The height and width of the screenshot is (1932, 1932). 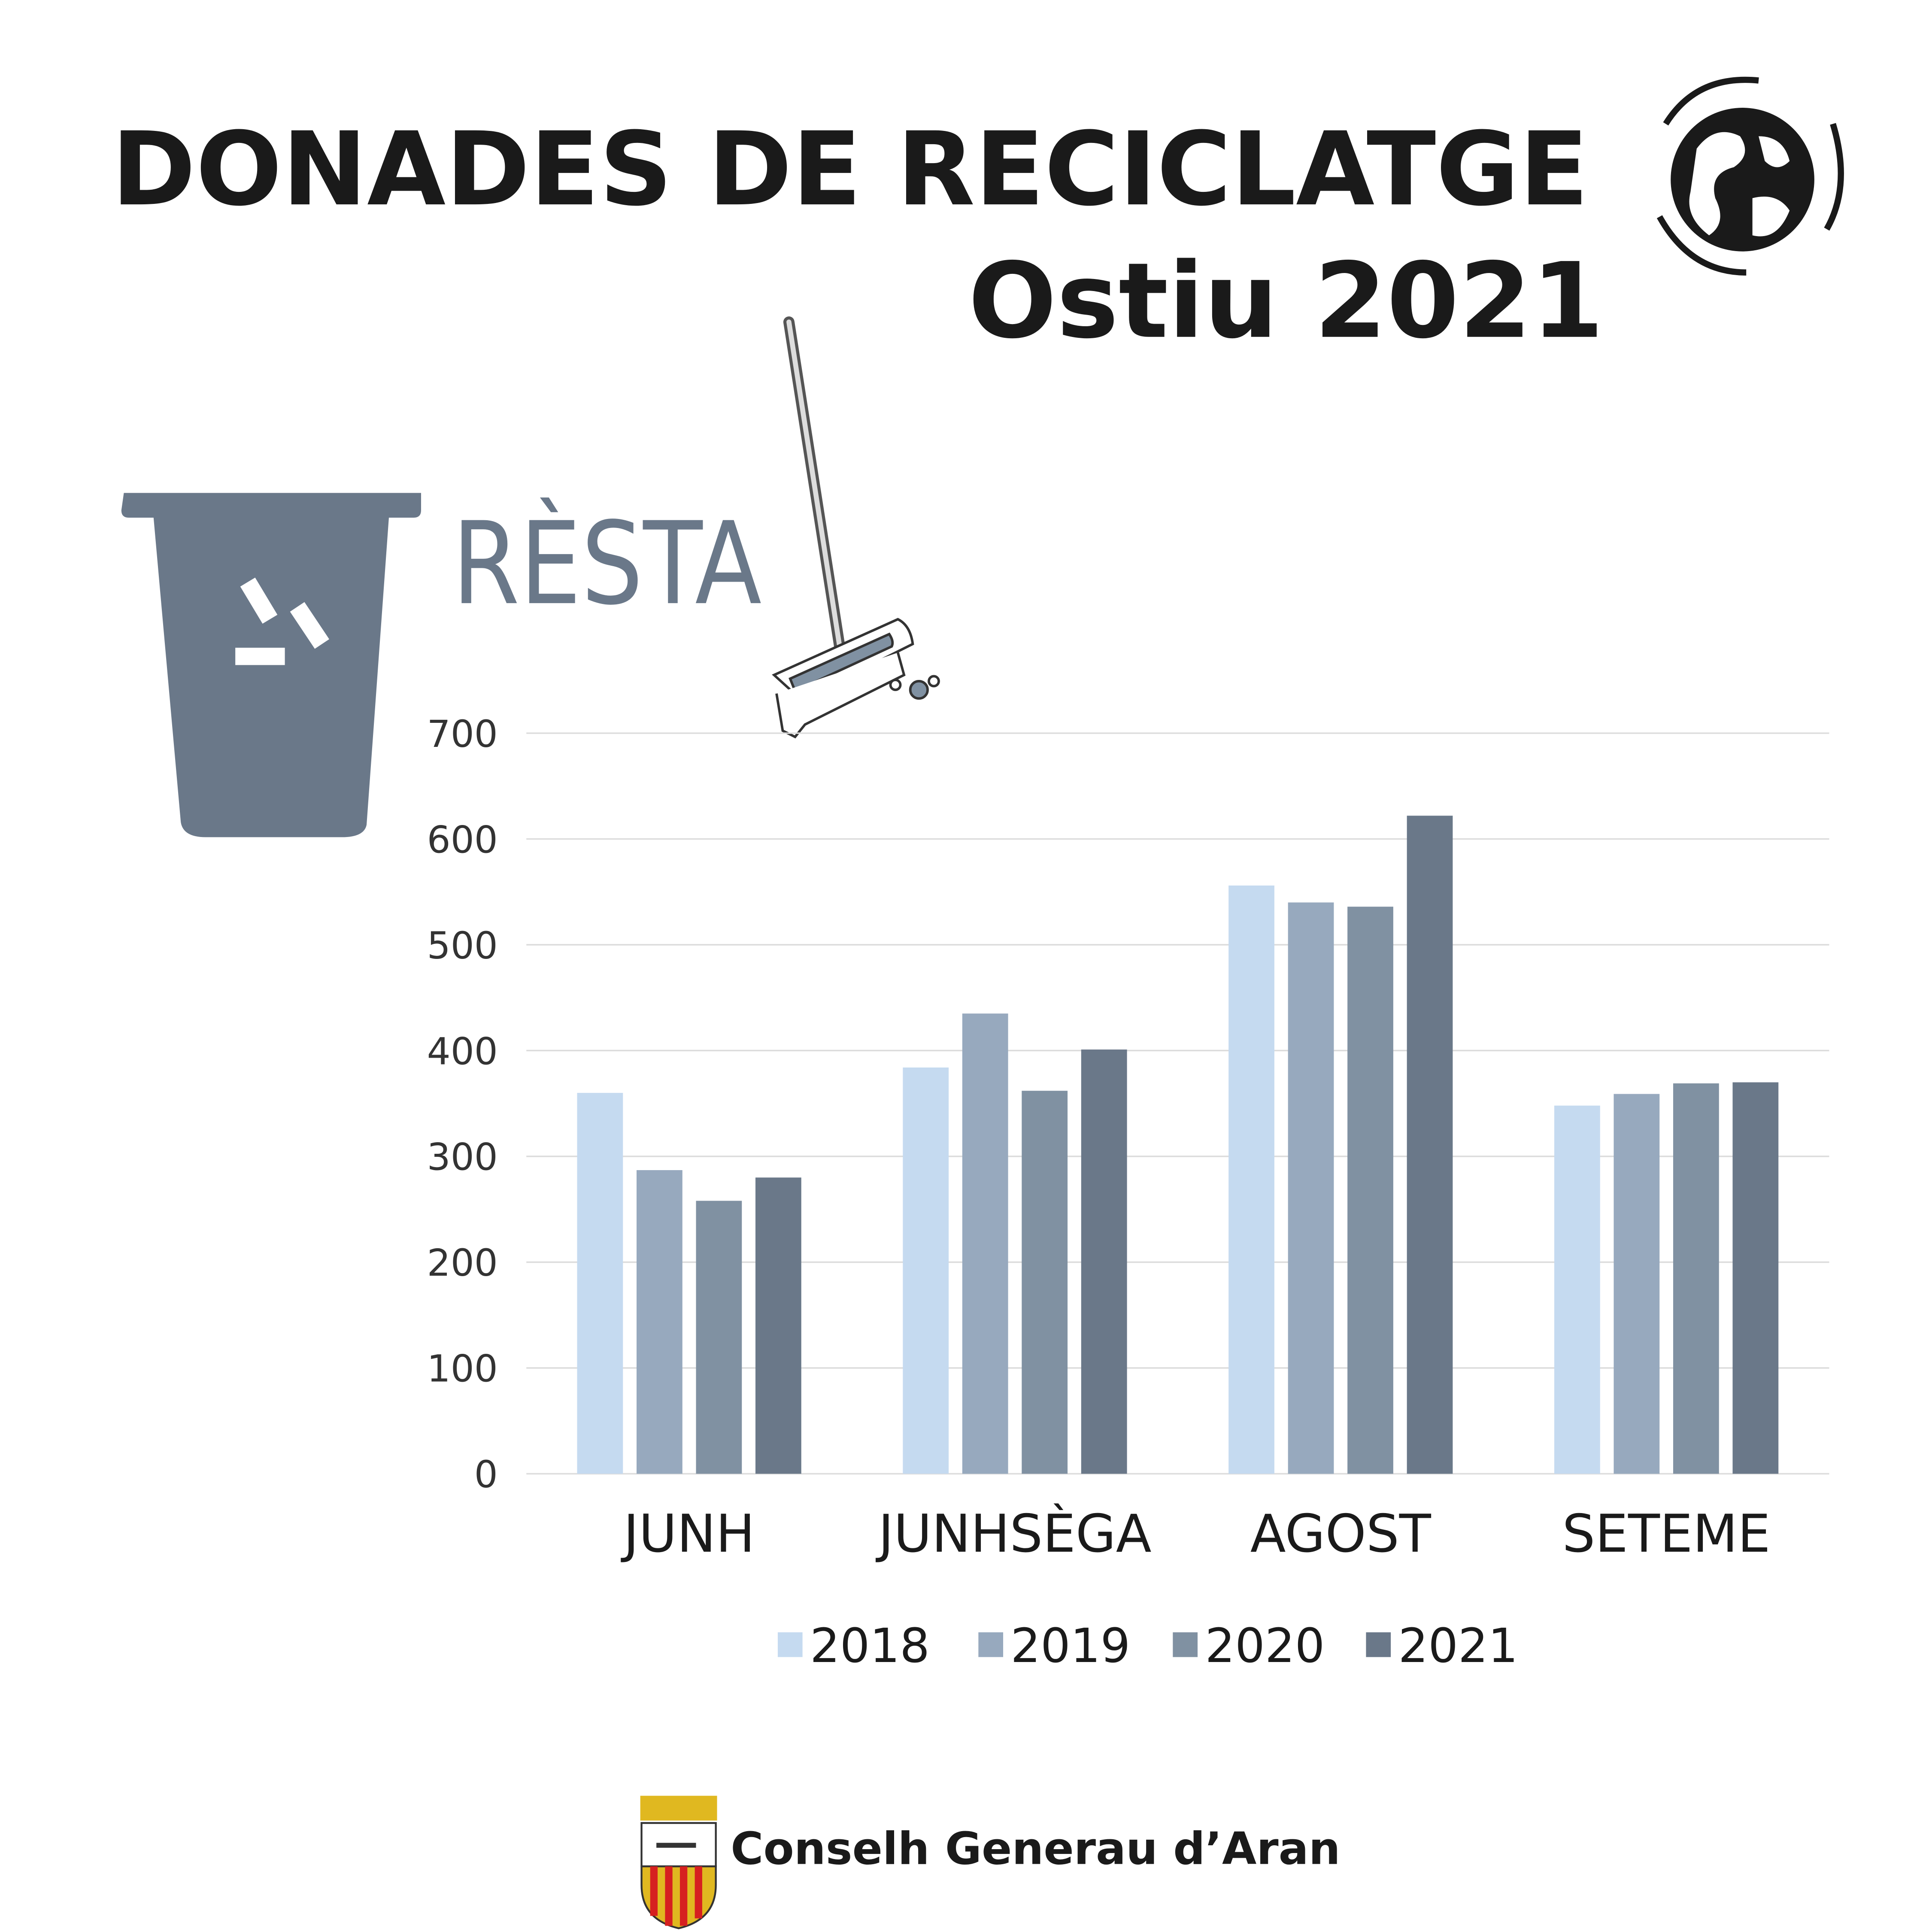 What do you see at coordinates (486, 1474) in the screenshot?
I see `y-tick-label: 0` at bounding box center [486, 1474].